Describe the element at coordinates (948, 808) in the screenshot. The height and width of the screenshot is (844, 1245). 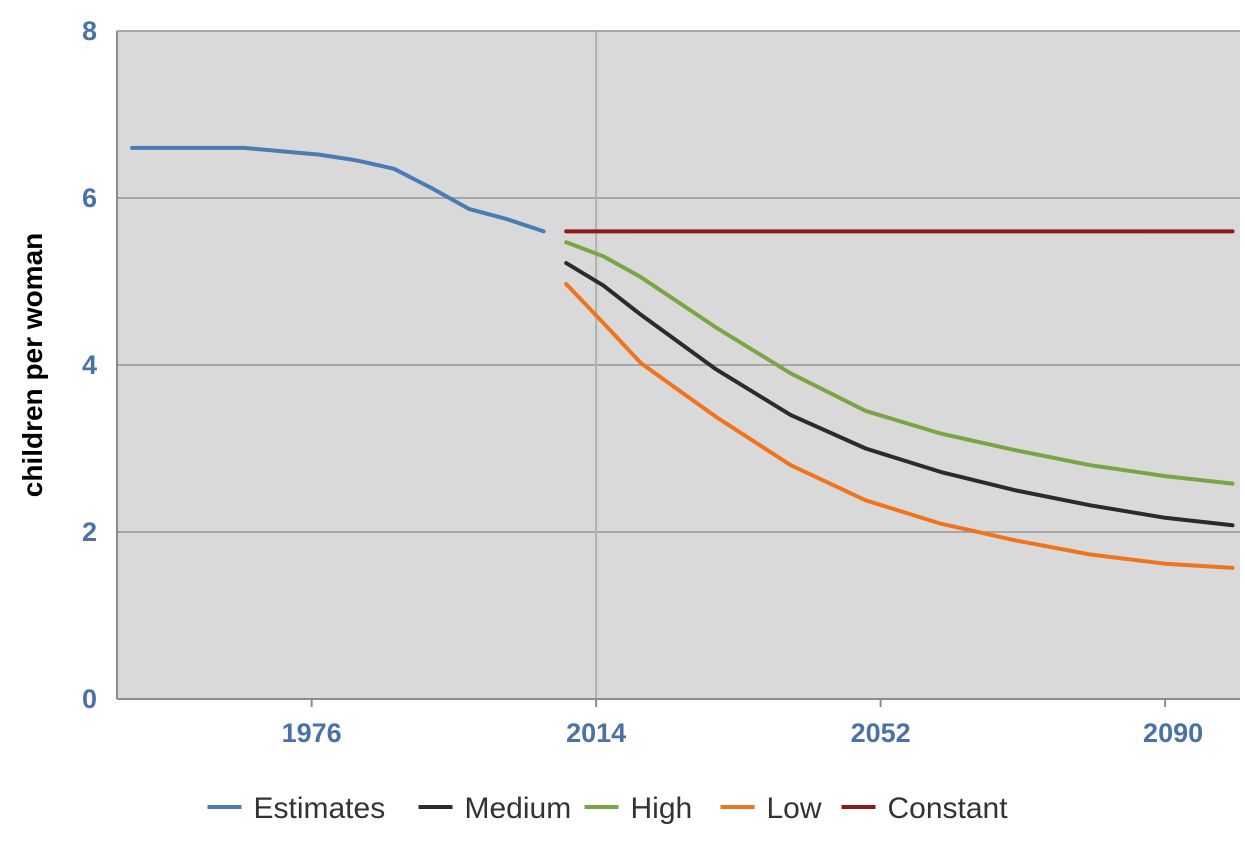
I see `legend-label-constant: Constant` at that location.